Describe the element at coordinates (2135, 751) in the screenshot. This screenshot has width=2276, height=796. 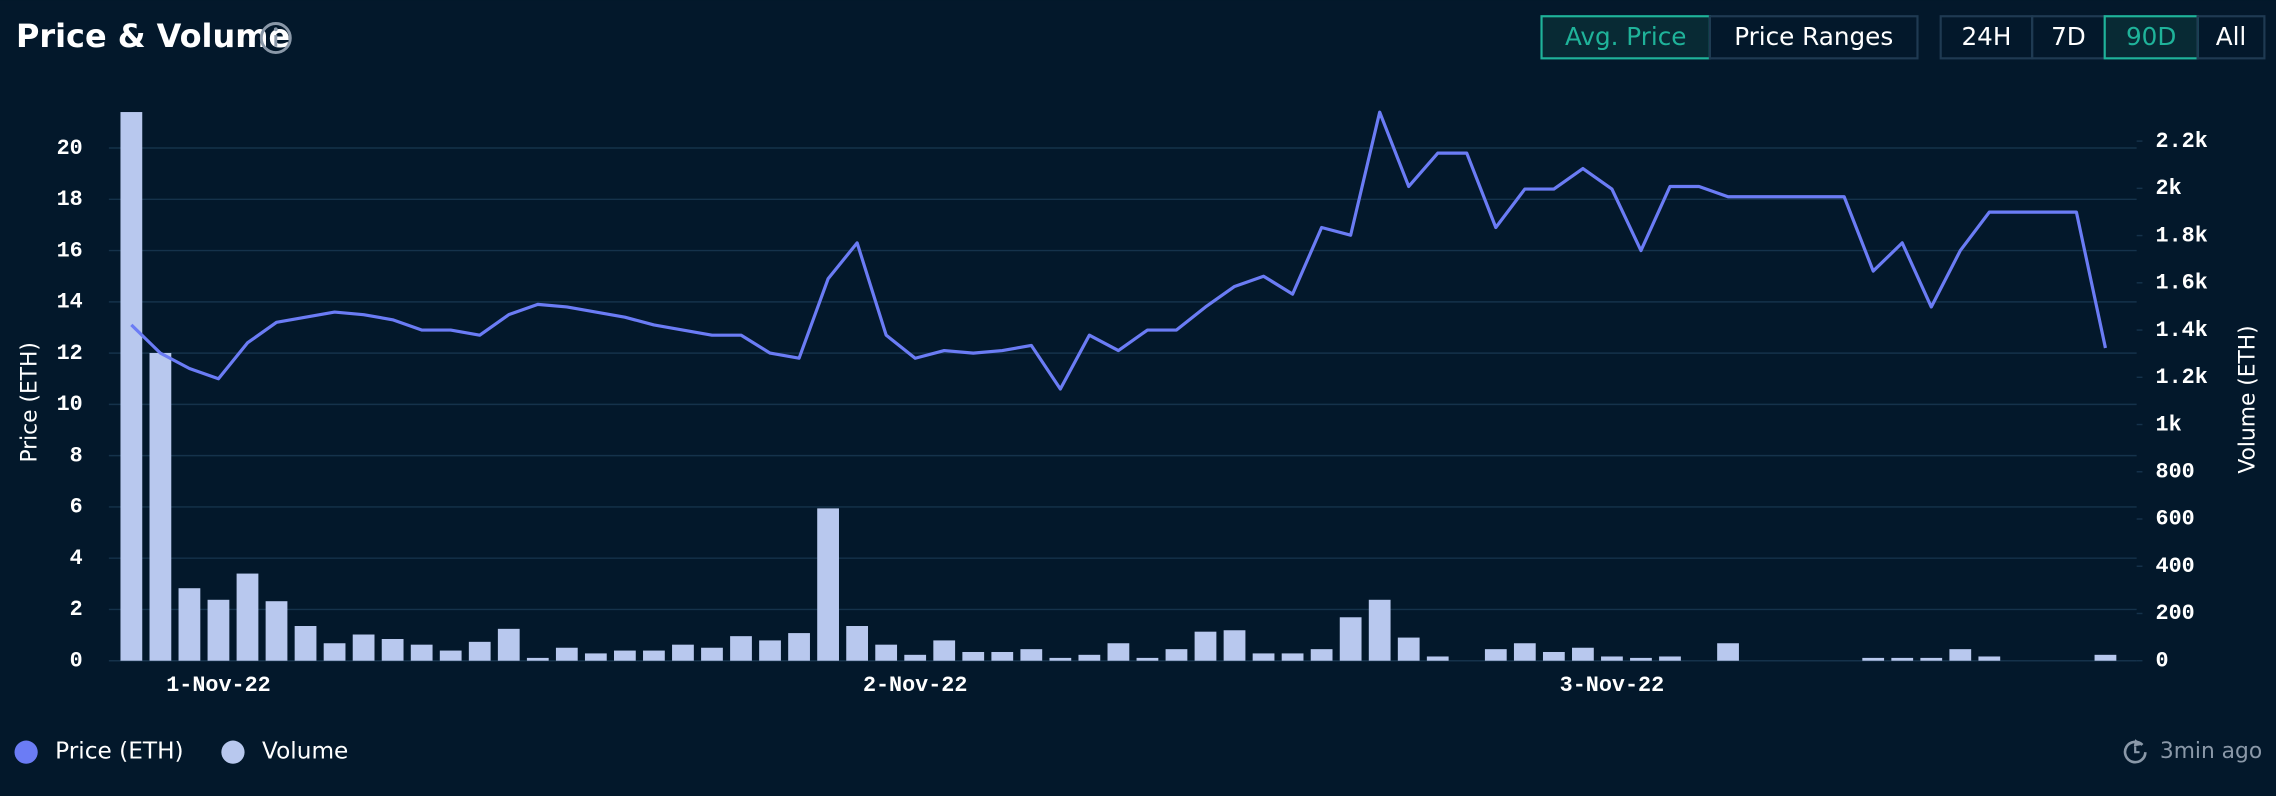
I see `refresh-icon` at that location.